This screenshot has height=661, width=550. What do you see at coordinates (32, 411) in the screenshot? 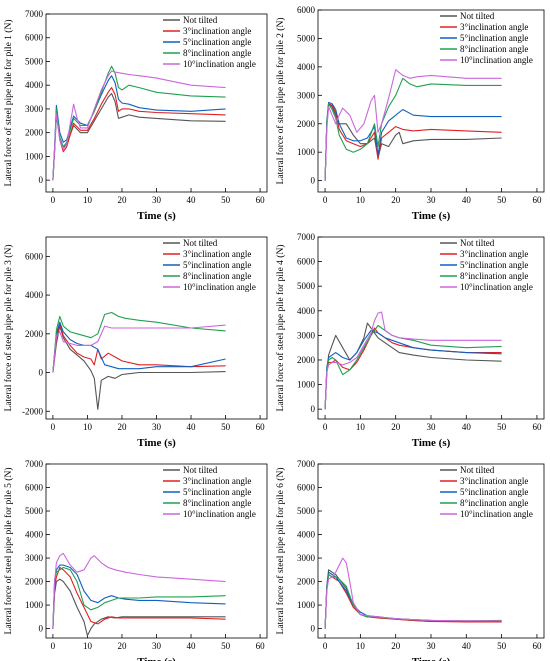
I see `y-tick-label: -2000` at bounding box center [32, 411].